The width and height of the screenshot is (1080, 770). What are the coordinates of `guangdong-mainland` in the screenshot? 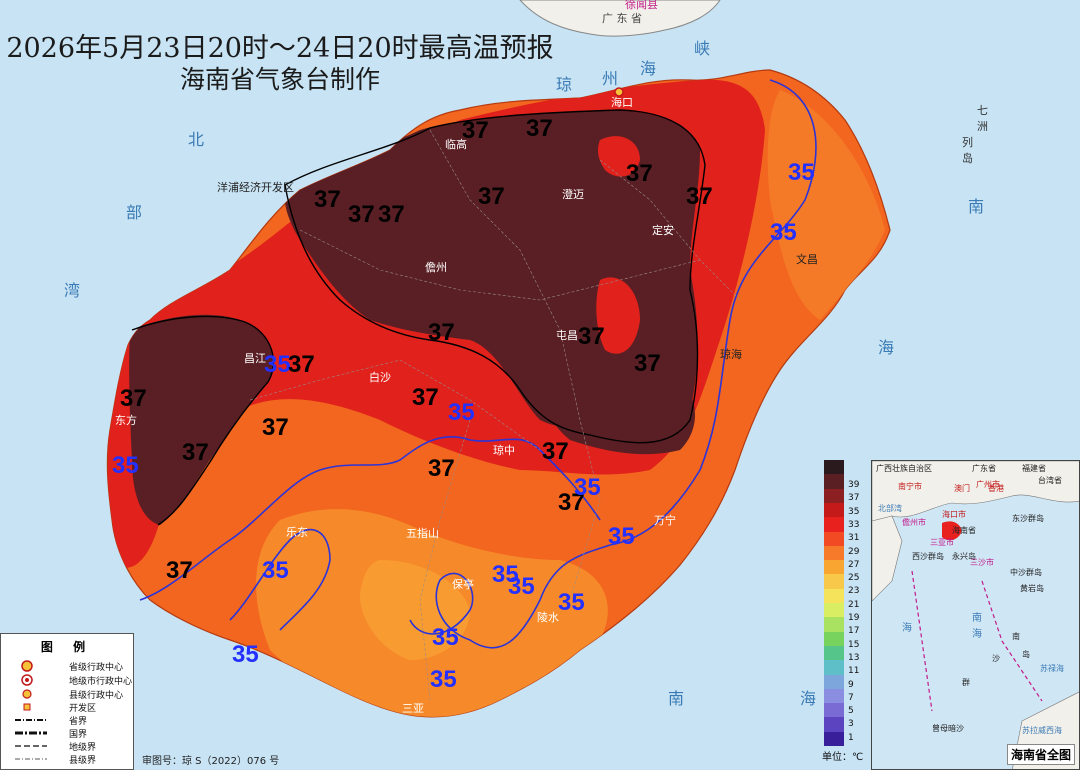 It's located at (620, 18).